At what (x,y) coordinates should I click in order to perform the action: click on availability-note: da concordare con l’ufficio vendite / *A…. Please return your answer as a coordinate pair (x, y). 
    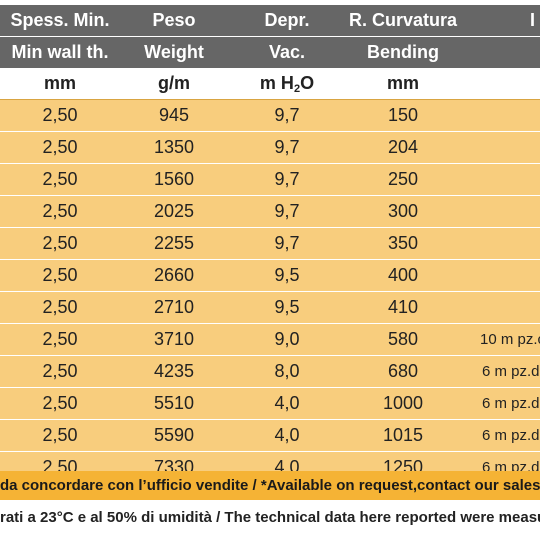
    Looking at the image, I should click on (270, 485).